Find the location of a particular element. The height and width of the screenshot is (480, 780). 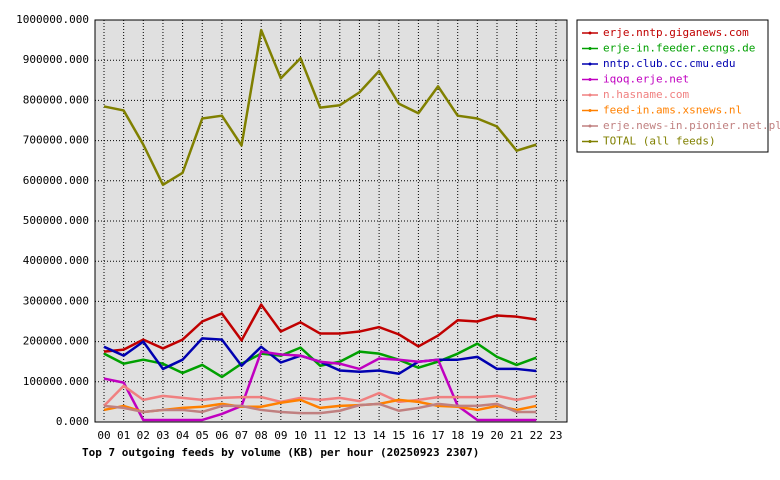

legend-label: feed-in.ams.xsnews.nl is located at coordinates (672, 110).